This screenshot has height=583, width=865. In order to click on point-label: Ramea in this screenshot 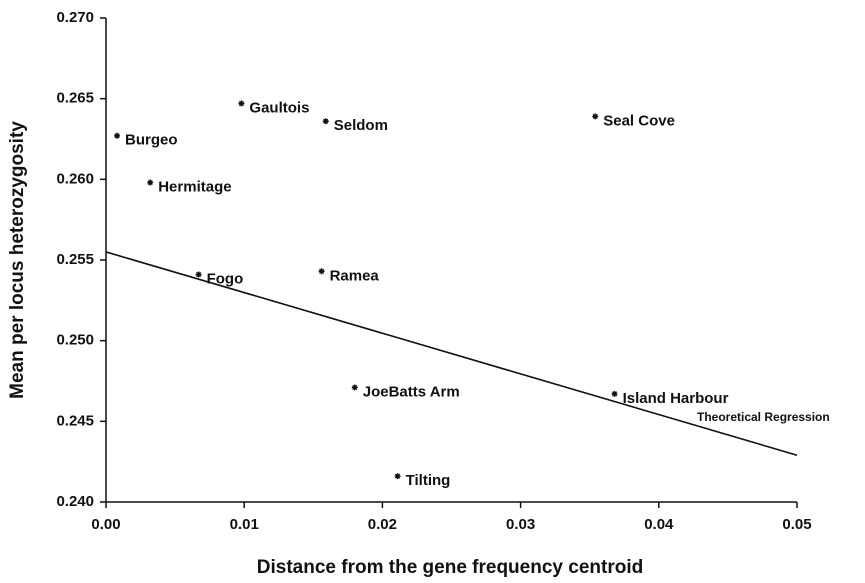, I will do `click(355, 275)`.